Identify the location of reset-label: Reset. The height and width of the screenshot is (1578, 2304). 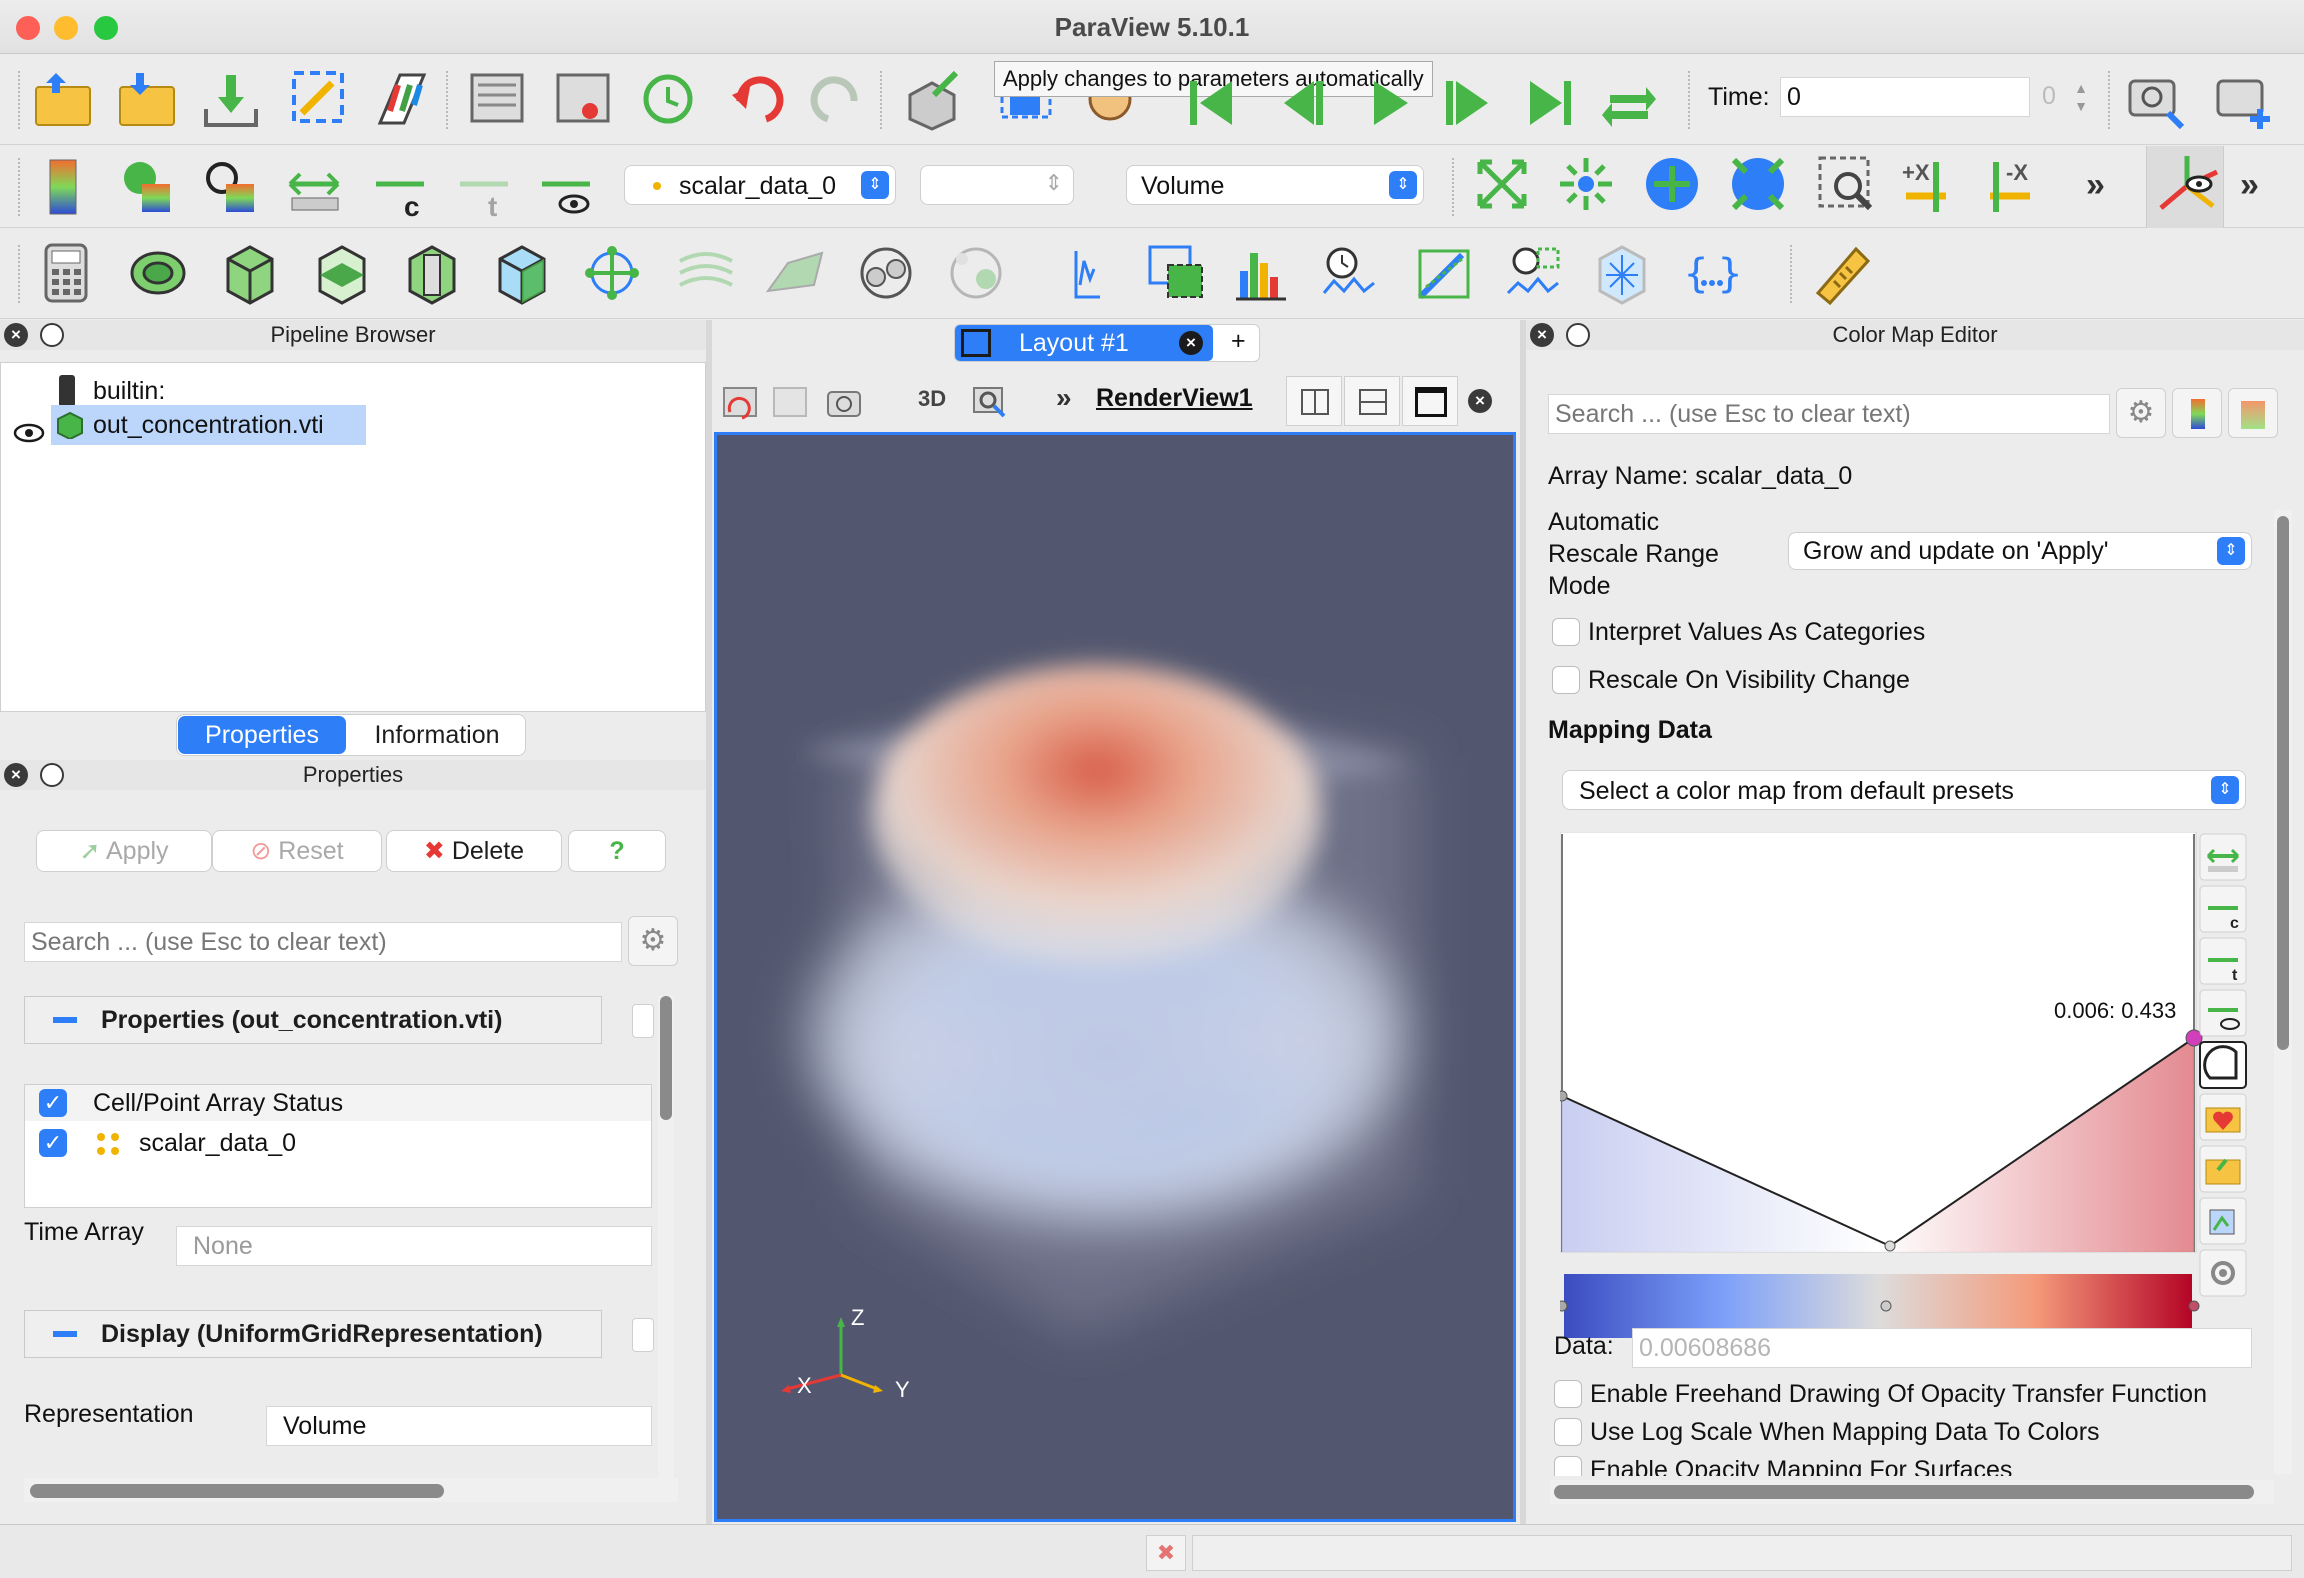
(311, 851).